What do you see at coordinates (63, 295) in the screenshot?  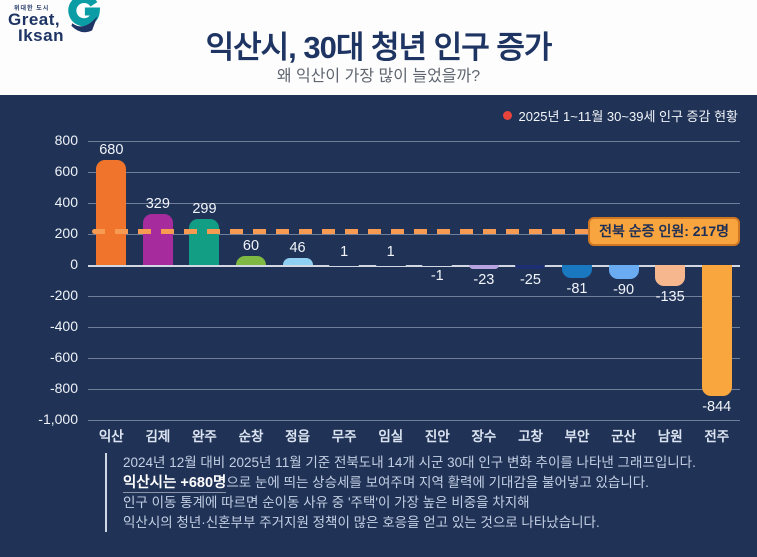 I see `y-tick-label: -200` at bounding box center [63, 295].